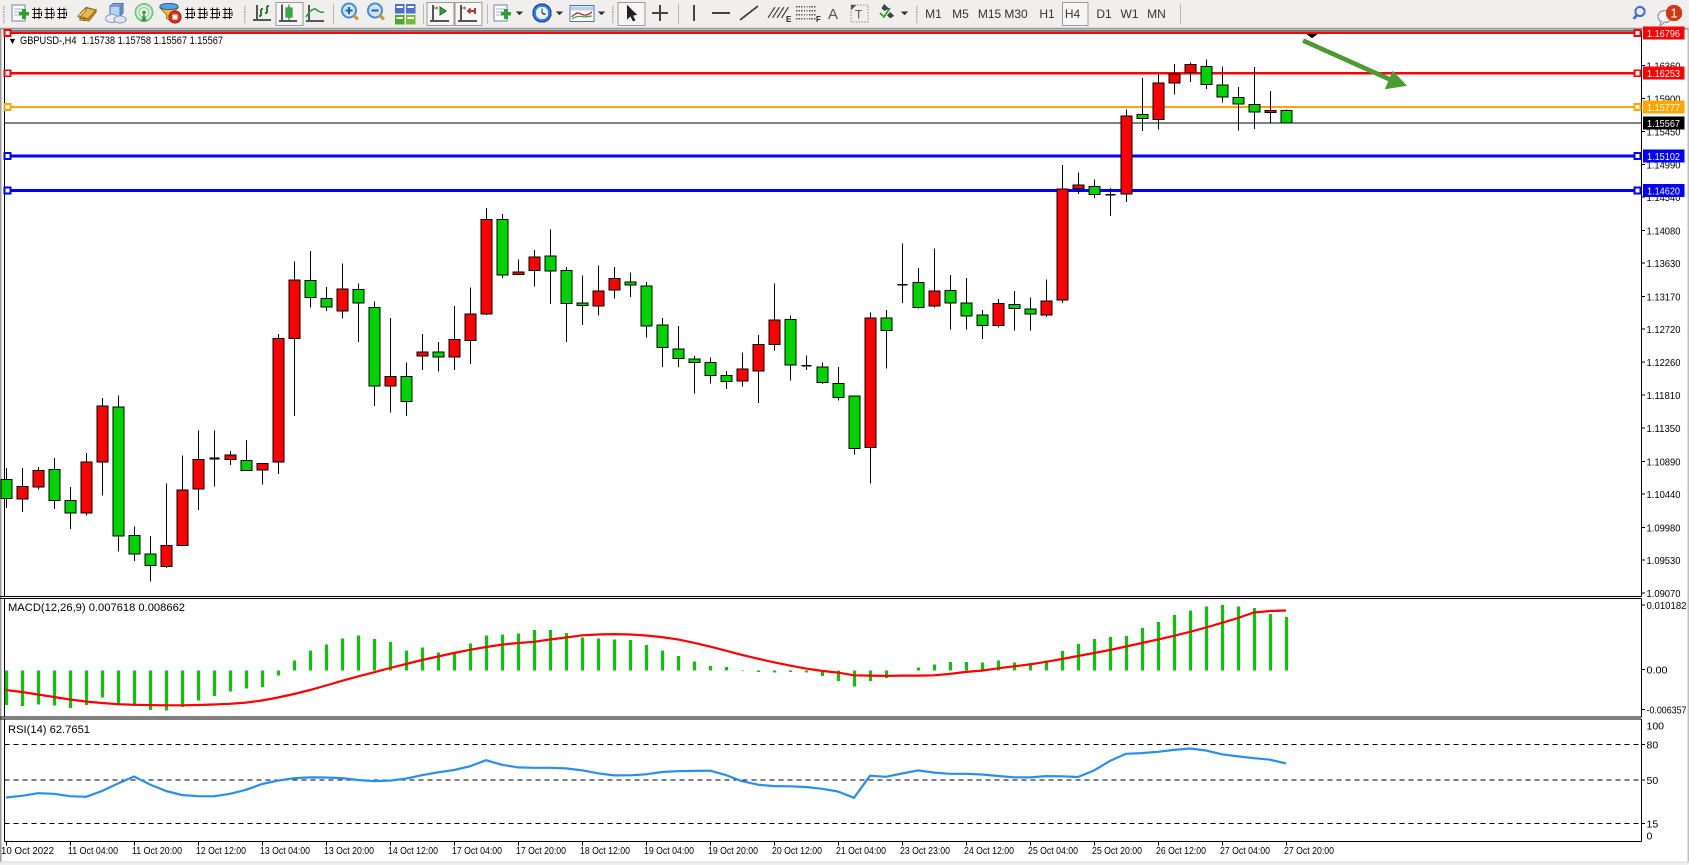 The image size is (1689, 865). What do you see at coordinates (27, 851) in the screenshot?
I see `svg-text: 10 Oct 2022` at bounding box center [27, 851].